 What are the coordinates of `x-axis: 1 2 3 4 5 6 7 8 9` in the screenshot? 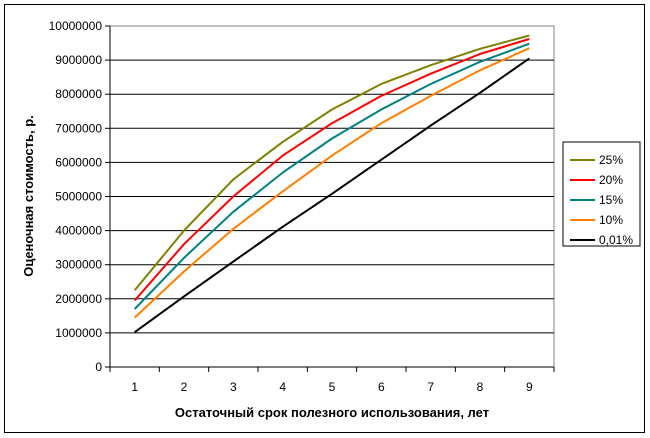 It's located at (332, 380).